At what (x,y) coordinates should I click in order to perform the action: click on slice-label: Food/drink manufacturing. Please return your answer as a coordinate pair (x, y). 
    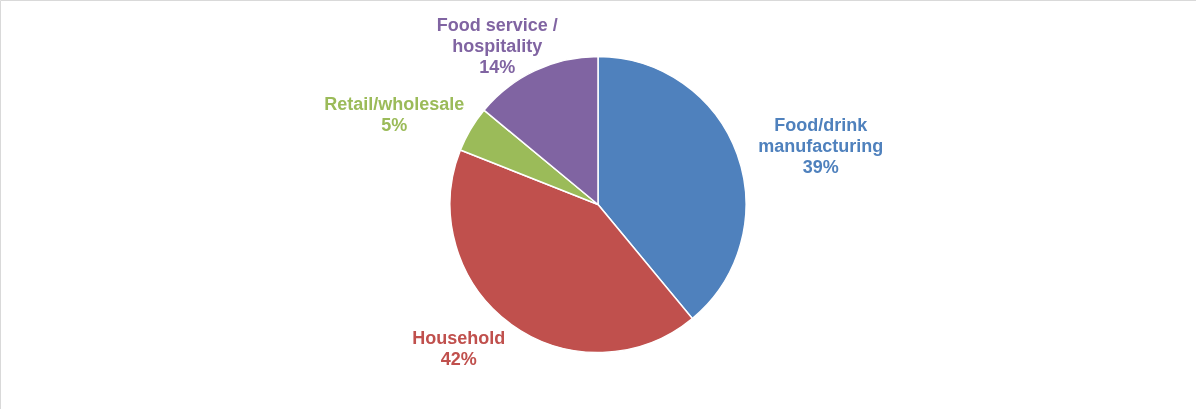
    Looking at the image, I should click on (821, 136).